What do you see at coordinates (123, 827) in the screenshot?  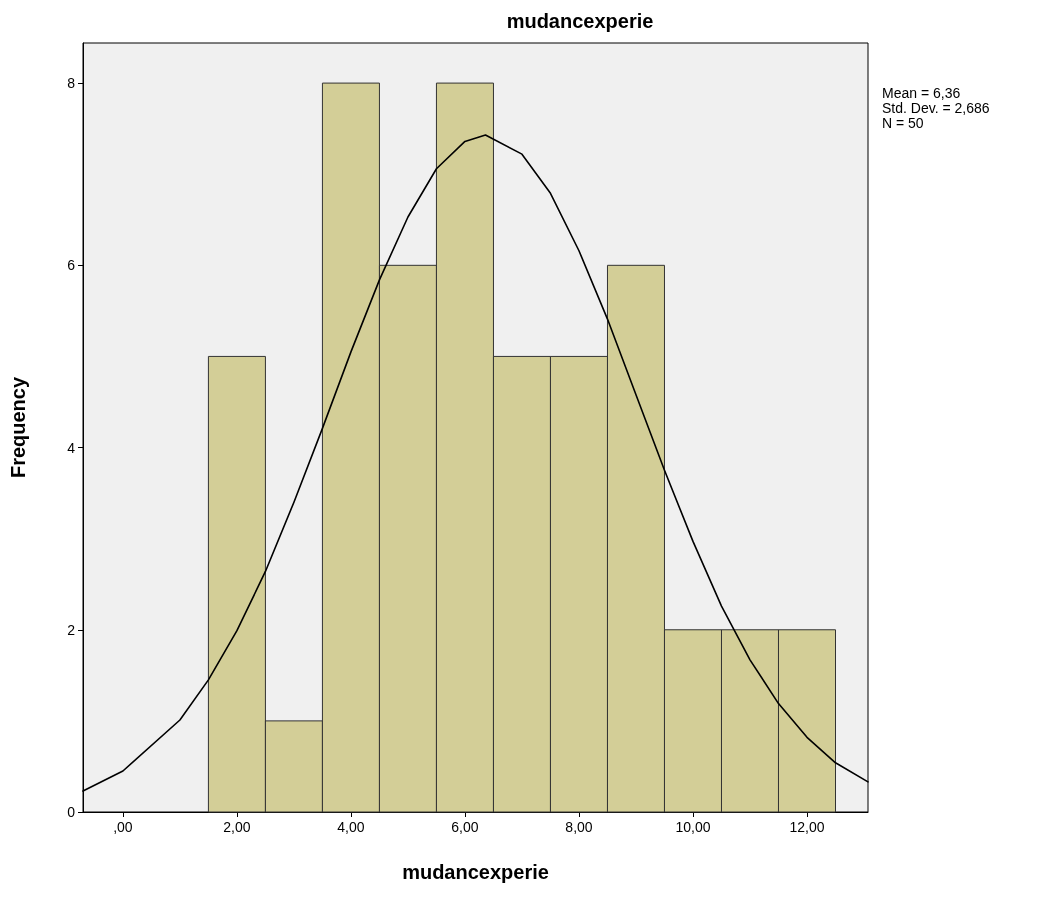 I see `x-tick-label: ,00` at bounding box center [123, 827].